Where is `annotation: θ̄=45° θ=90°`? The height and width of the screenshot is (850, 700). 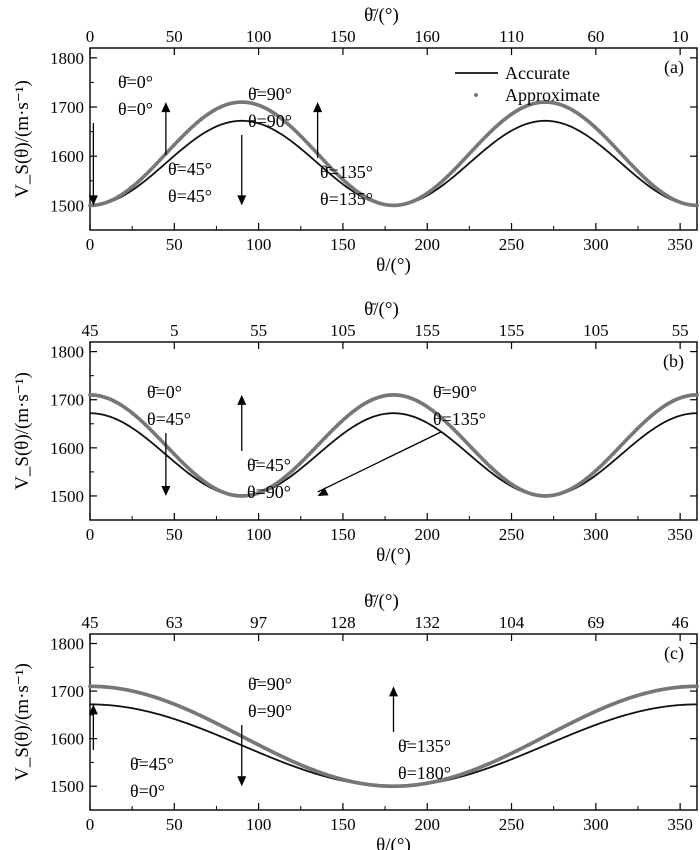 annotation: θ̄=45° θ=90° is located at coordinates (264, 448).